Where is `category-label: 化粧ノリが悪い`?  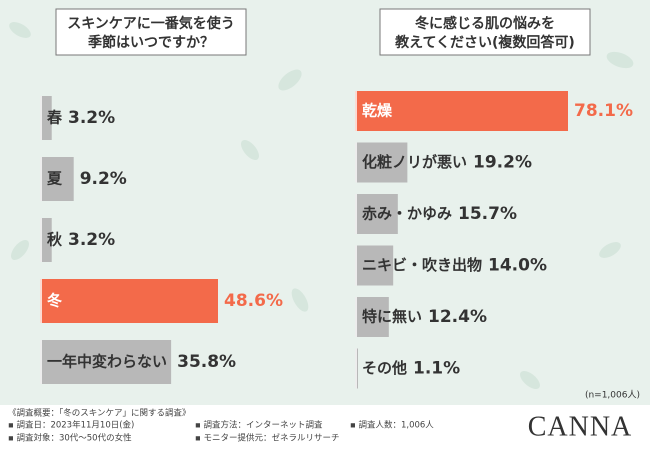
category-label: 化粧ノリが悪い is located at coordinates (414, 162).